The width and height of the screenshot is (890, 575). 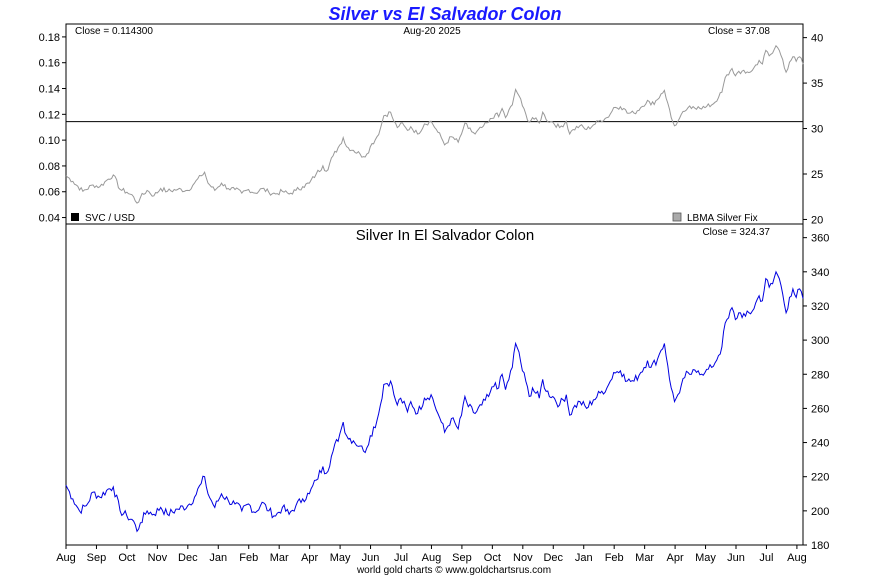 What do you see at coordinates (736, 232) in the screenshot?
I see `lower-close: Close = 324.37` at bounding box center [736, 232].